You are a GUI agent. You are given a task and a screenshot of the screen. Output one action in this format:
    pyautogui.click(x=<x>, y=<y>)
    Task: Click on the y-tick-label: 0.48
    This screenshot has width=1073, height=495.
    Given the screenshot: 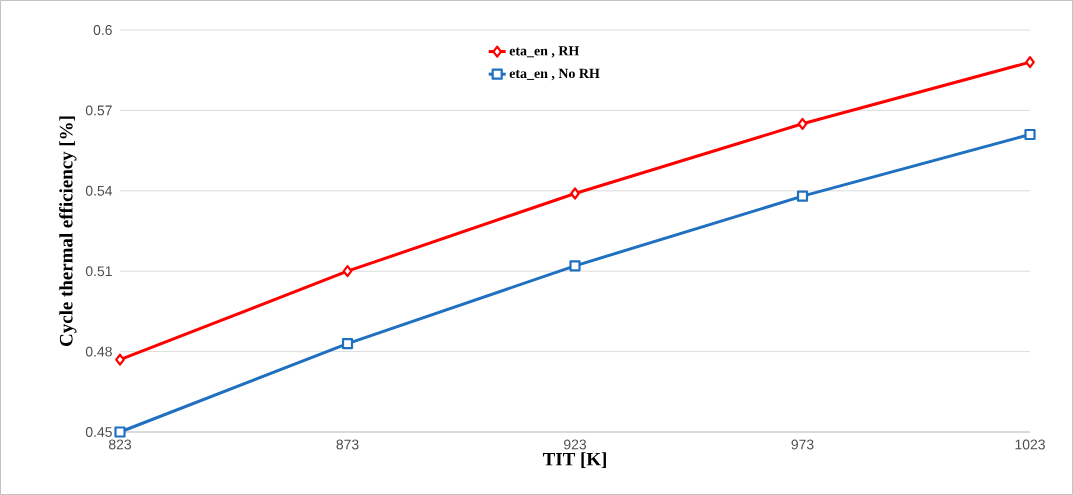 What is the action you would take?
    pyautogui.click(x=98, y=351)
    